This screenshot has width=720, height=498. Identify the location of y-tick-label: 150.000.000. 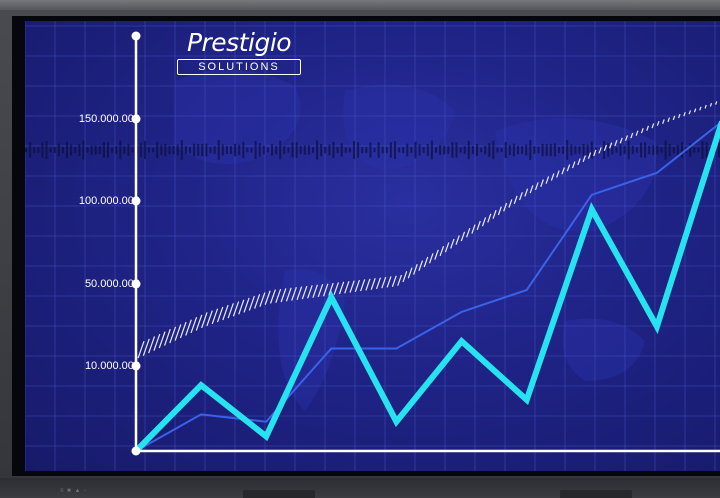
(109, 119).